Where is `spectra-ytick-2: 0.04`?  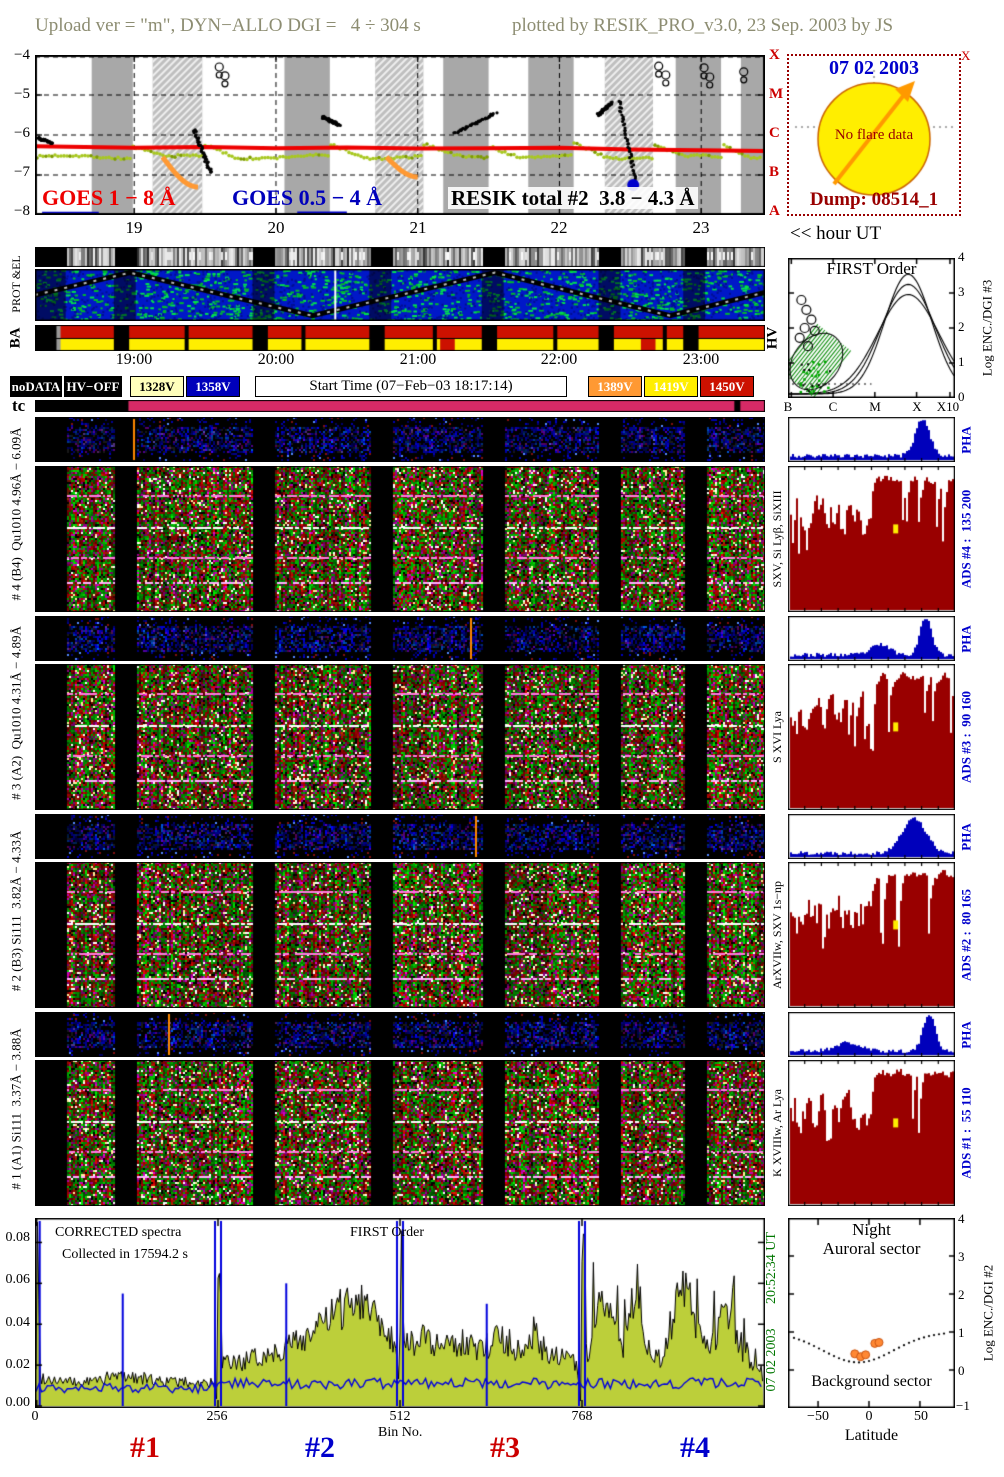 spectra-ytick-2: 0.04 is located at coordinates (18, 1322).